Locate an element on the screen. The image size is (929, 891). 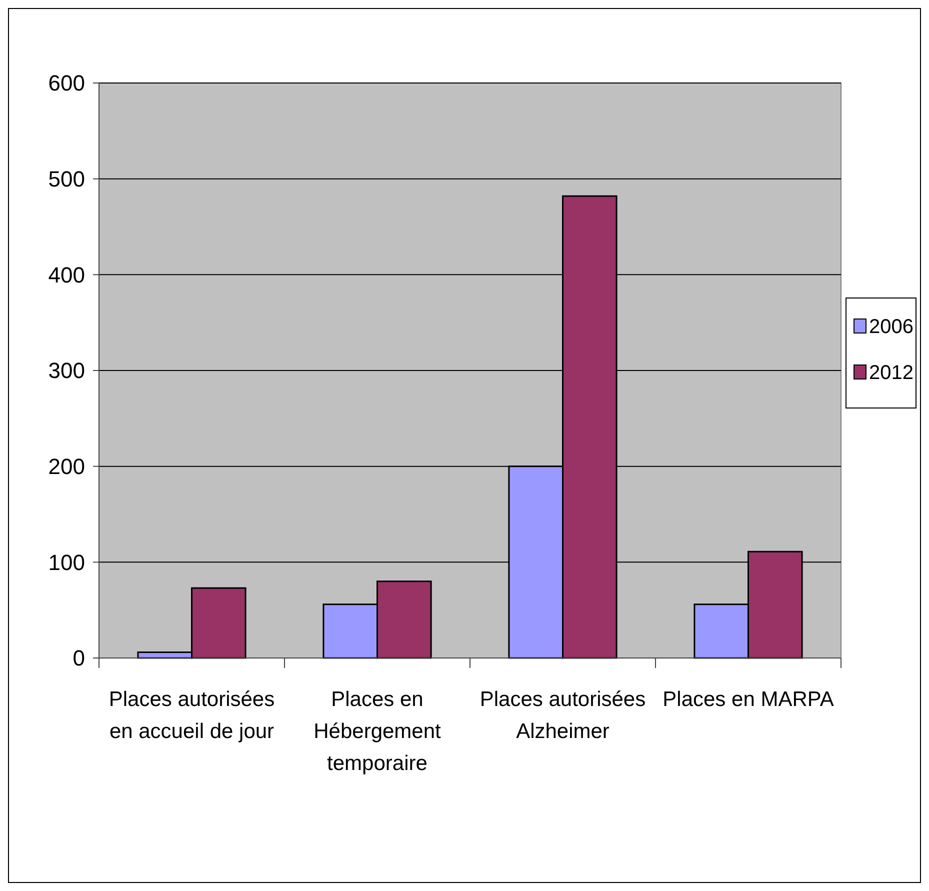
y-tick-label: 400 is located at coordinates (66, 275).